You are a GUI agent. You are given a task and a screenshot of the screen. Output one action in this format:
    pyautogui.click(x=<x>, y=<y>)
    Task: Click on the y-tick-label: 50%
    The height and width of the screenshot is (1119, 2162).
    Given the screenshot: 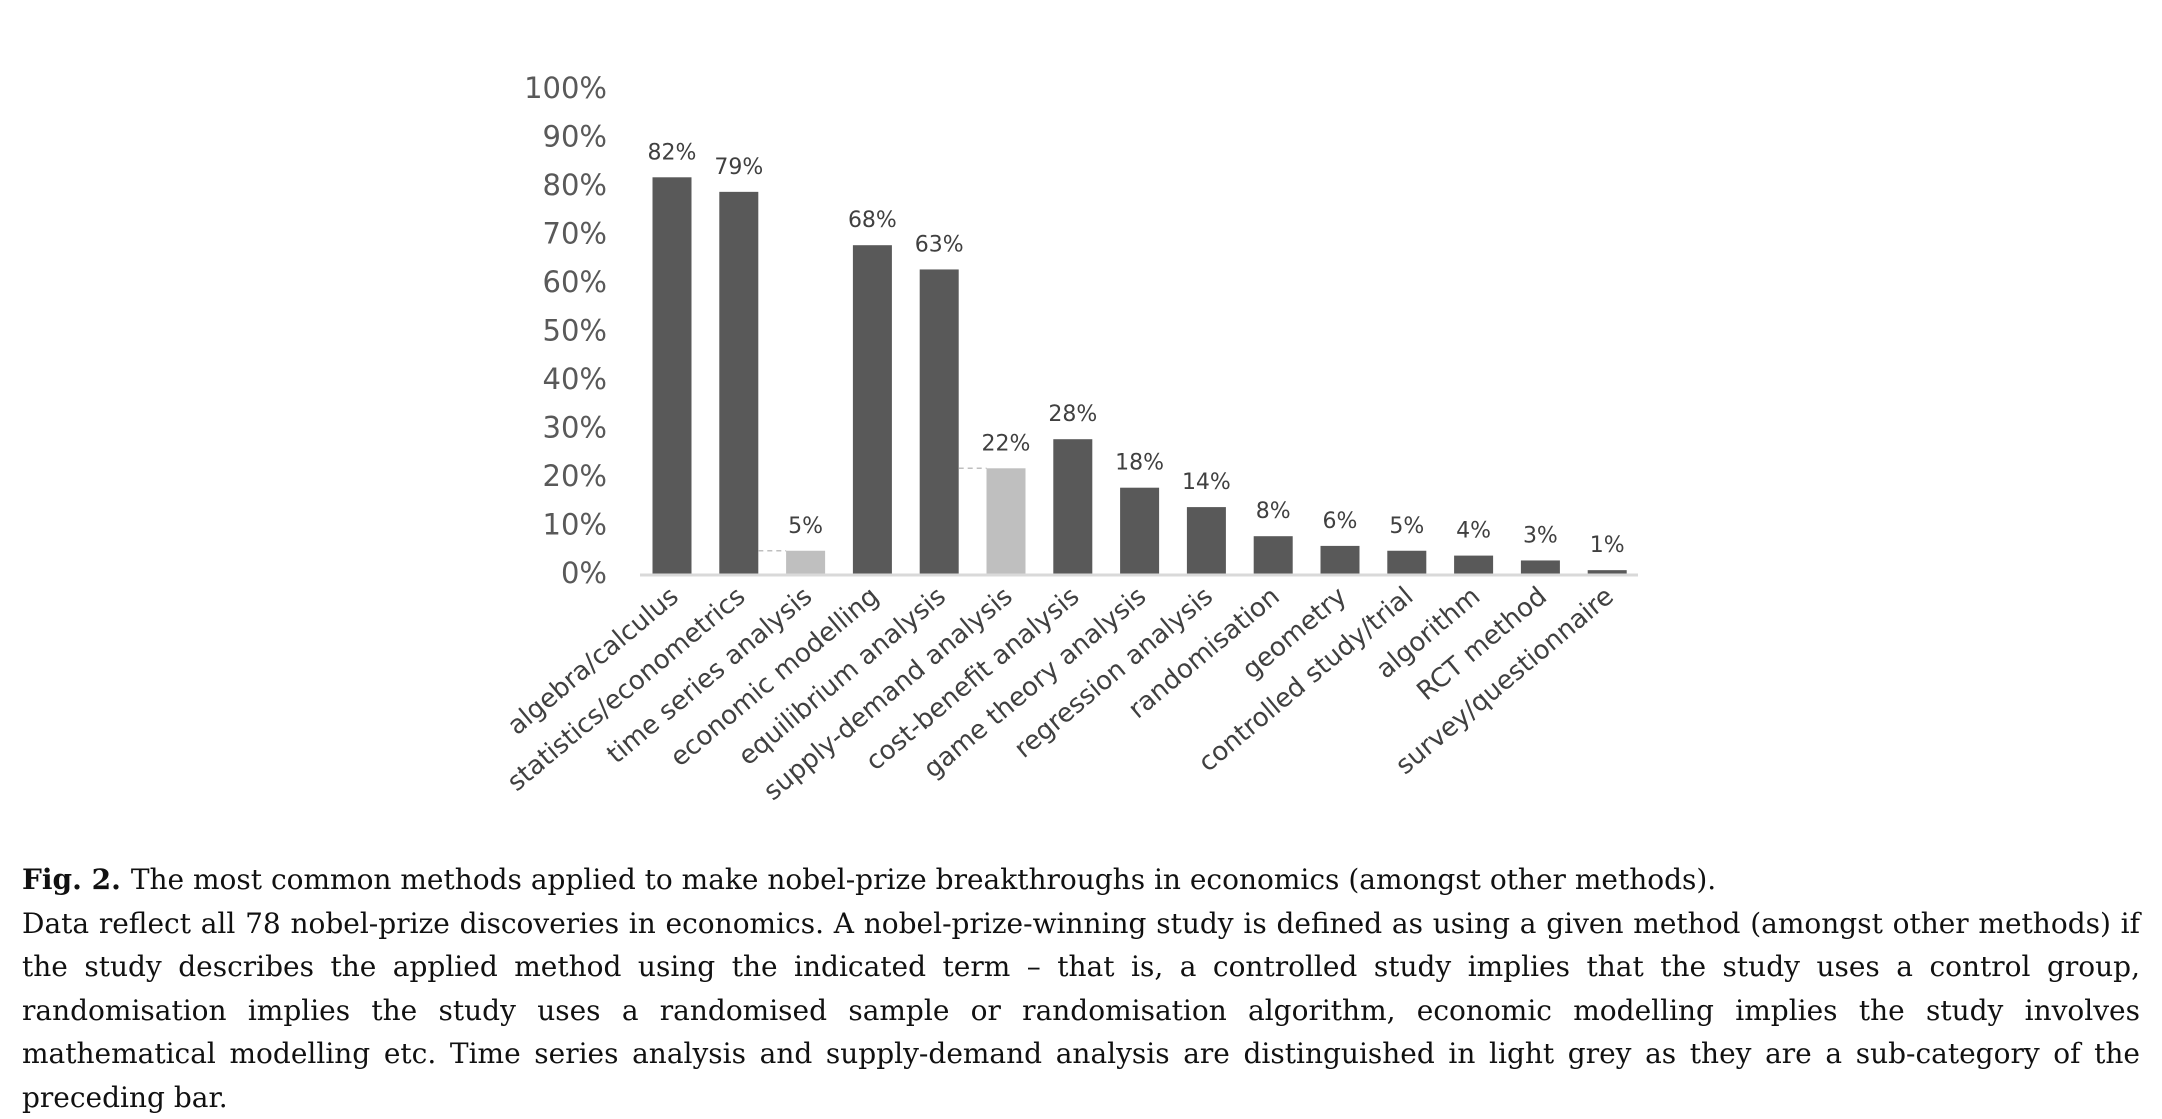 What is the action you would take?
    pyautogui.click(x=575, y=331)
    